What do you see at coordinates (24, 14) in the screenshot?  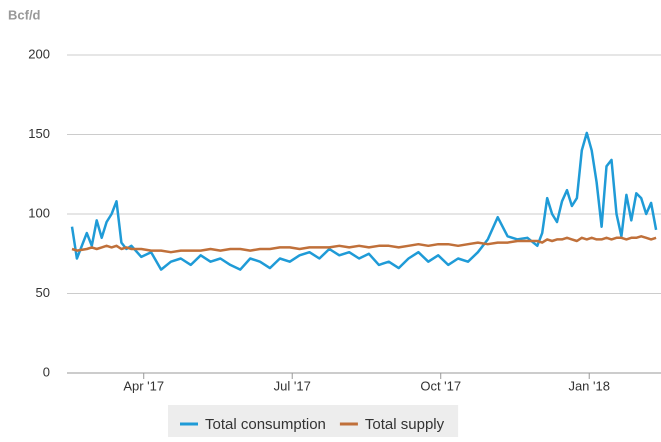 I see `y-axis-label: Bcf/d` at bounding box center [24, 14].